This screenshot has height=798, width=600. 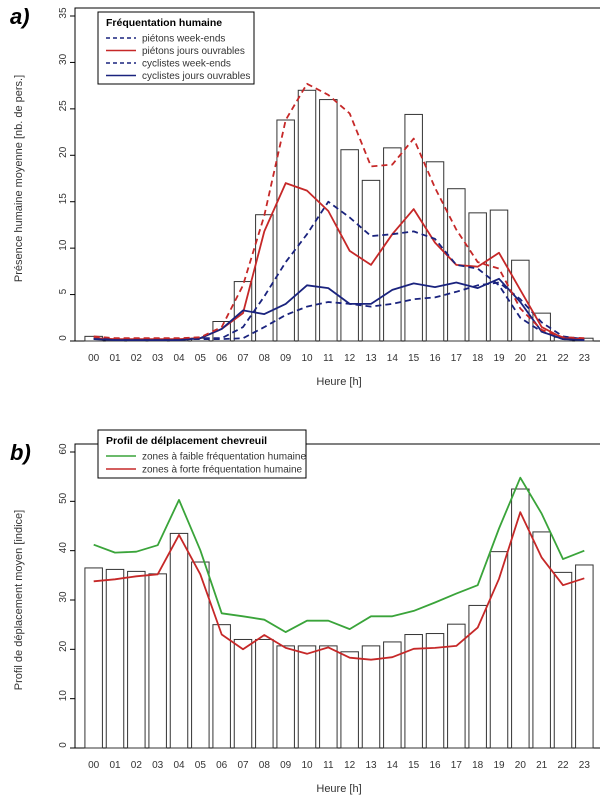 I want to click on b-xtick-label: 00, so click(x=94, y=765).